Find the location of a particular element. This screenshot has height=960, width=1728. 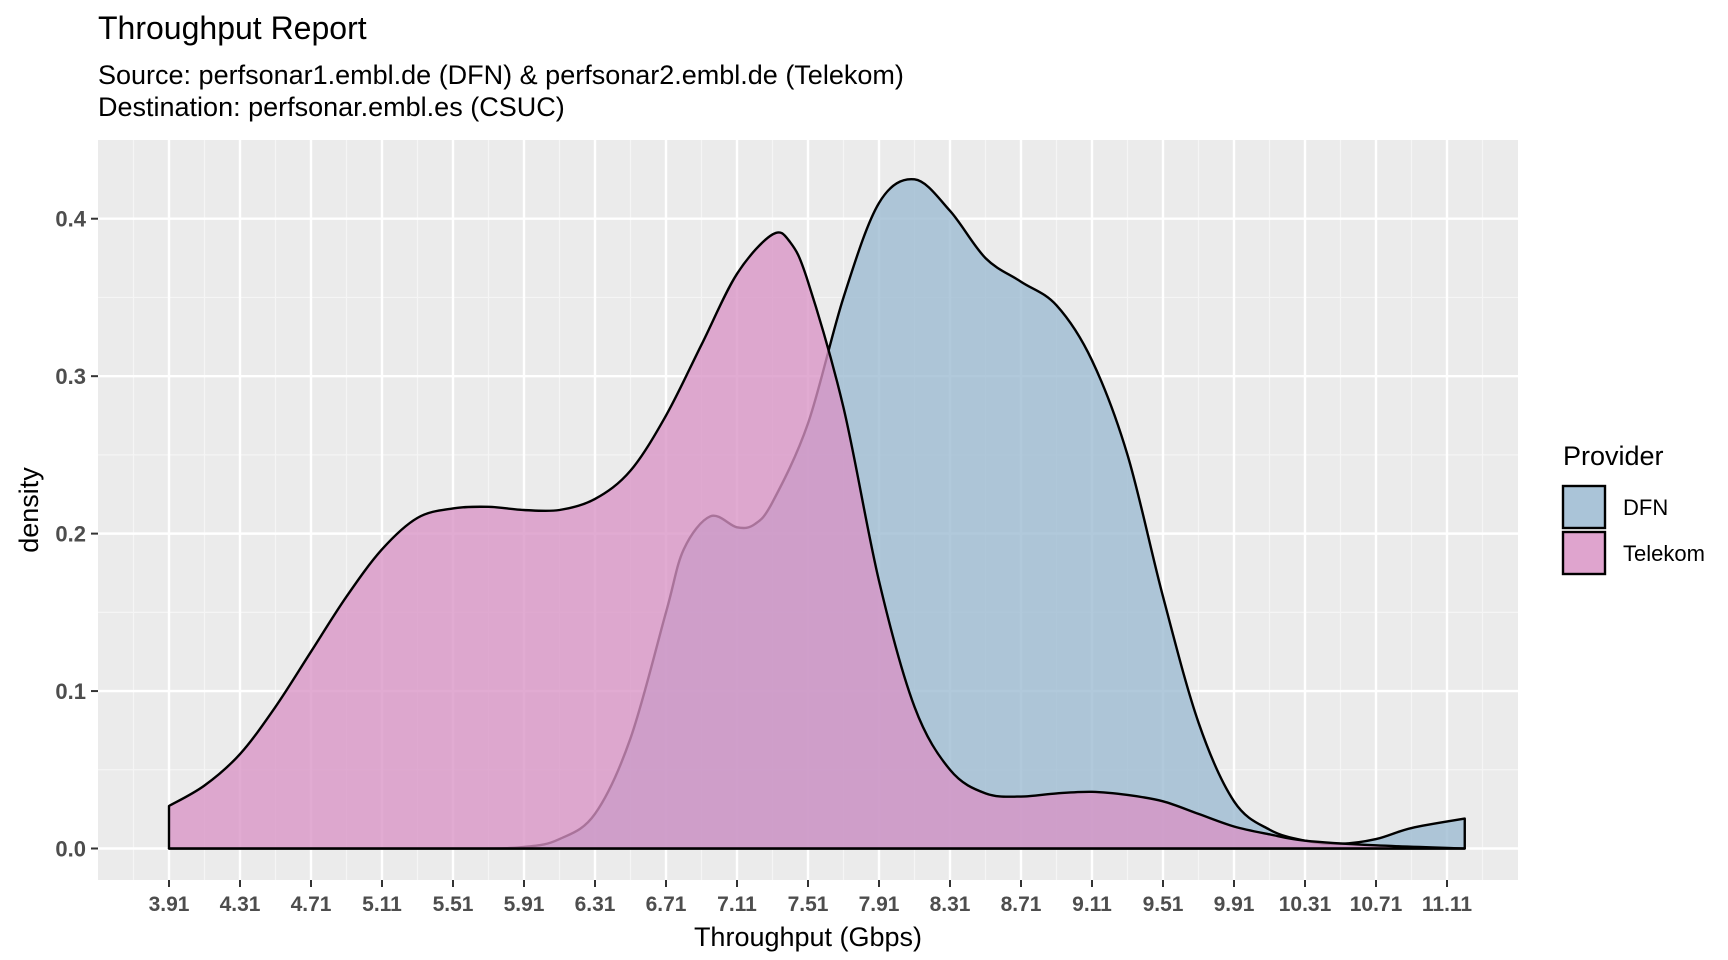

x-tick-label: 8.31 is located at coordinates (950, 904).